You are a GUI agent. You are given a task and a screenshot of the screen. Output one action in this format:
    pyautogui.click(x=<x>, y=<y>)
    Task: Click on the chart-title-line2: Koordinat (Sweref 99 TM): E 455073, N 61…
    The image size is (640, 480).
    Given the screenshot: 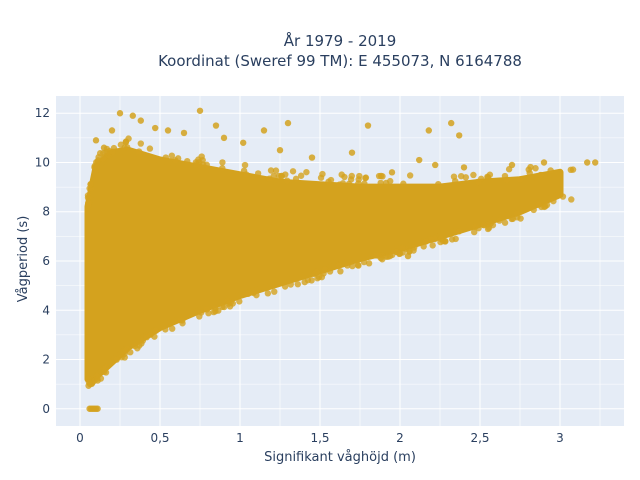 What is the action you would take?
    pyautogui.click(x=340, y=61)
    